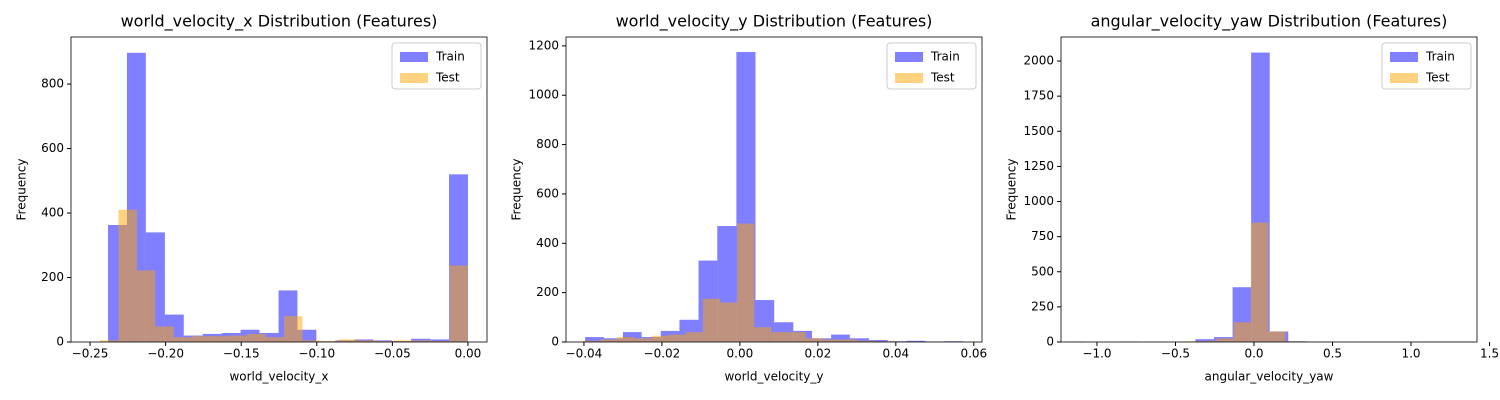 The width and height of the screenshot is (1500, 400). Describe the element at coordinates (1042, 306) in the screenshot. I see `y-tick-label: 250` at that location.